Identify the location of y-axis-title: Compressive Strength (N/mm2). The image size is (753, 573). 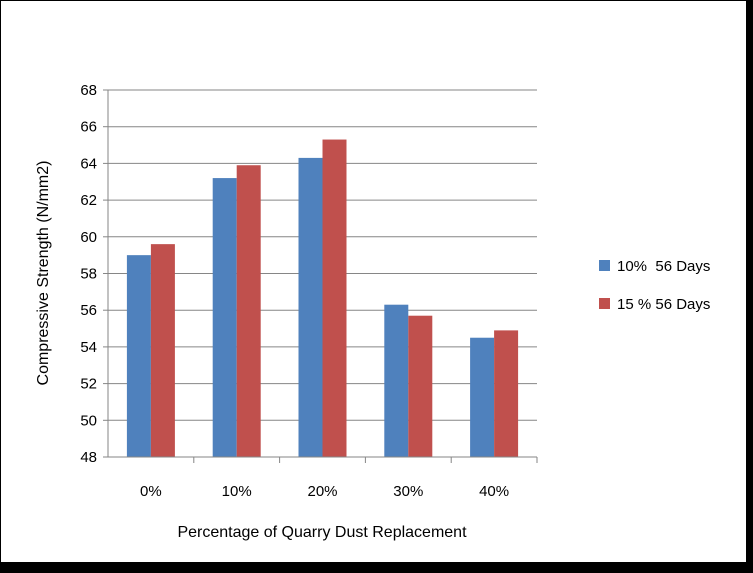
(43, 273).